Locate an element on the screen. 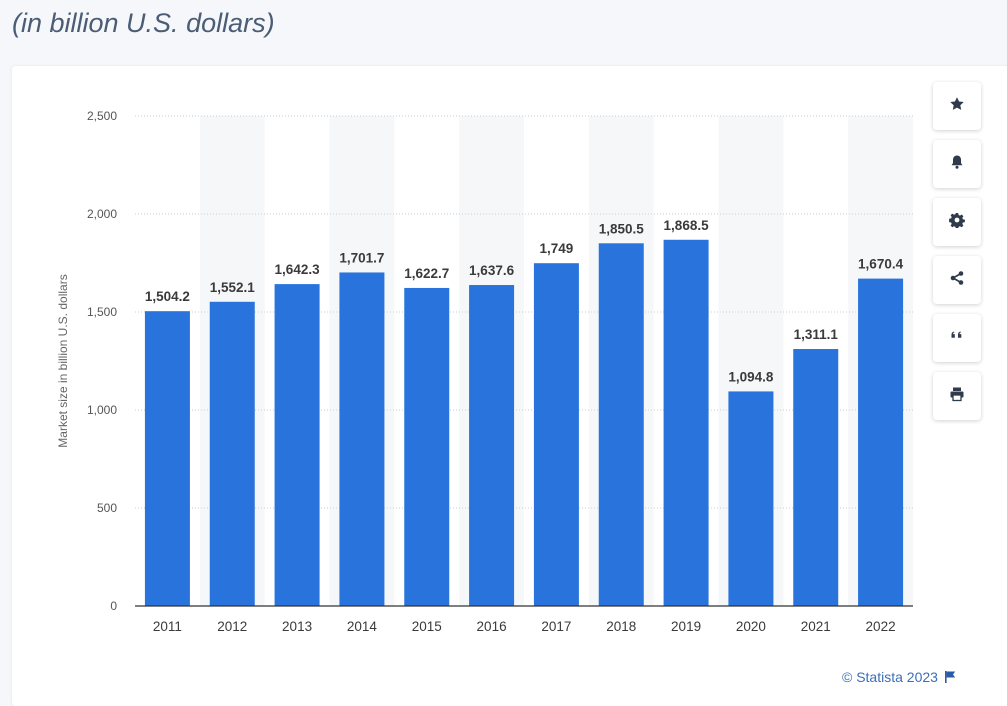  share-icon is located at coordinates (957, 280).